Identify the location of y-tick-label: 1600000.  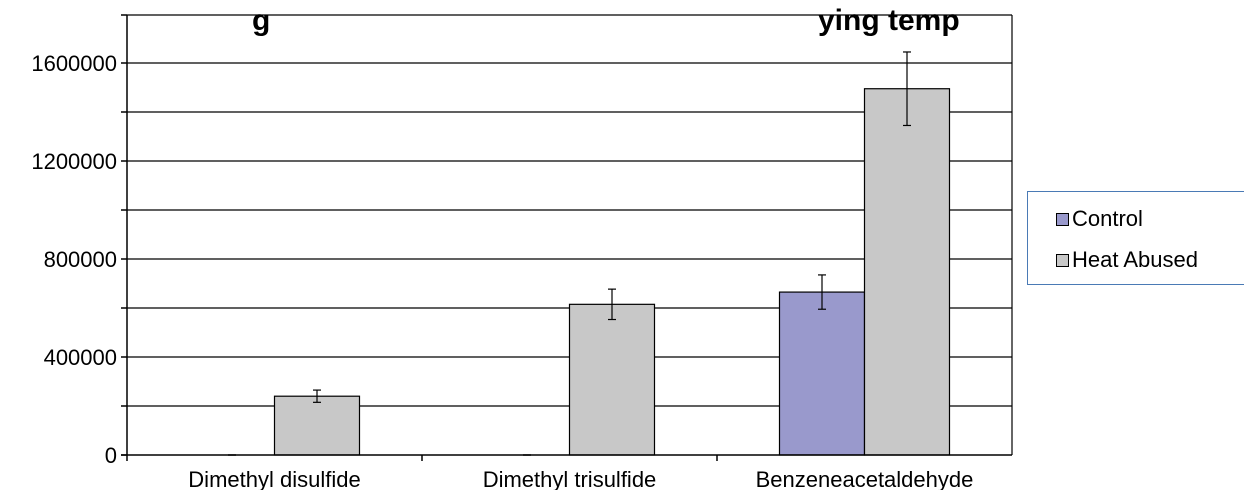
(74, 63).